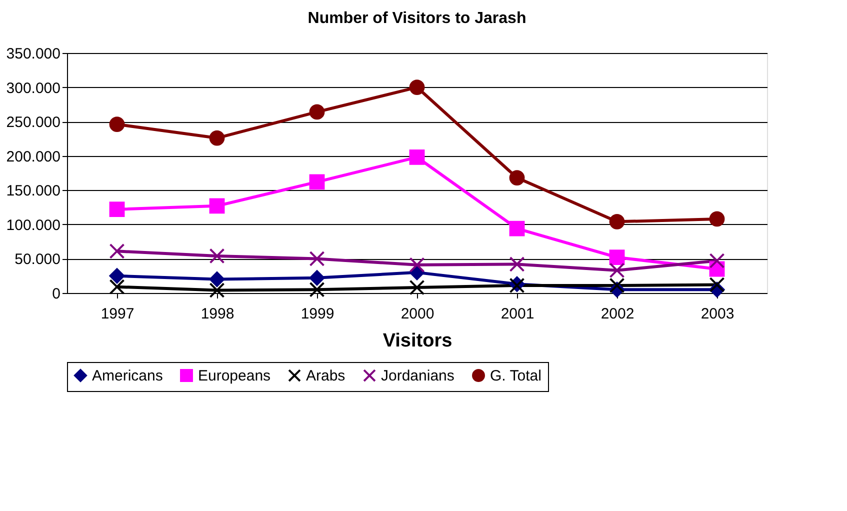 Image resolution: width=847 pixels, height=511 pixels. I want to click on legend-label: Europeans, so click(234, 376).